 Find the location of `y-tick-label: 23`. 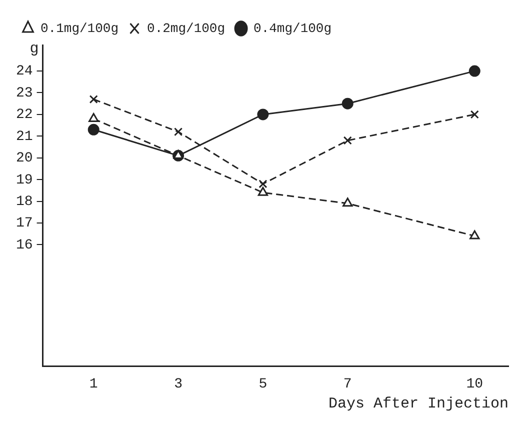

y-tick-label: 23 is located at coordinates (24, 93).